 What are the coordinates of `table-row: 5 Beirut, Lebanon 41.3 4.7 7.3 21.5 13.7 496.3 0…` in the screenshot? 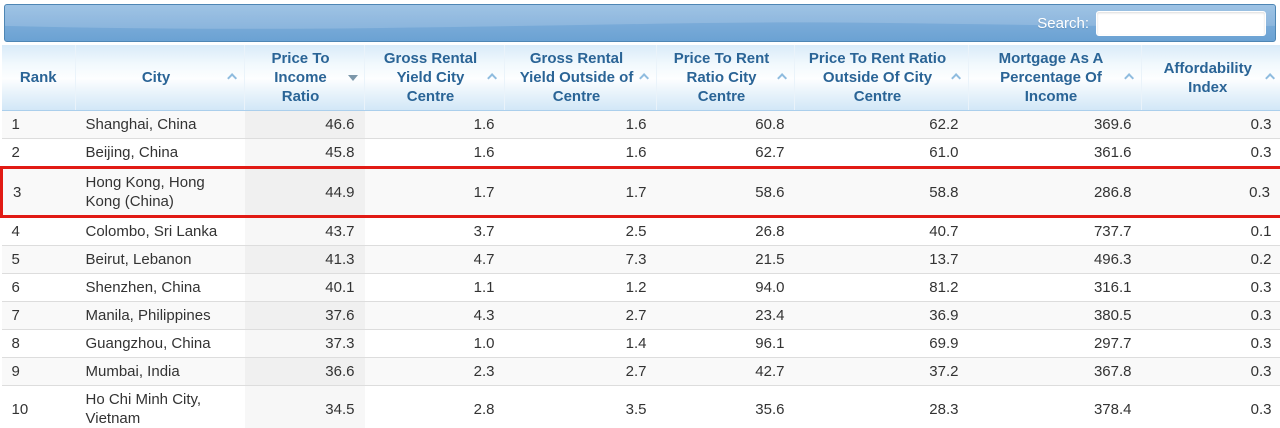 It's located at (640, 259).